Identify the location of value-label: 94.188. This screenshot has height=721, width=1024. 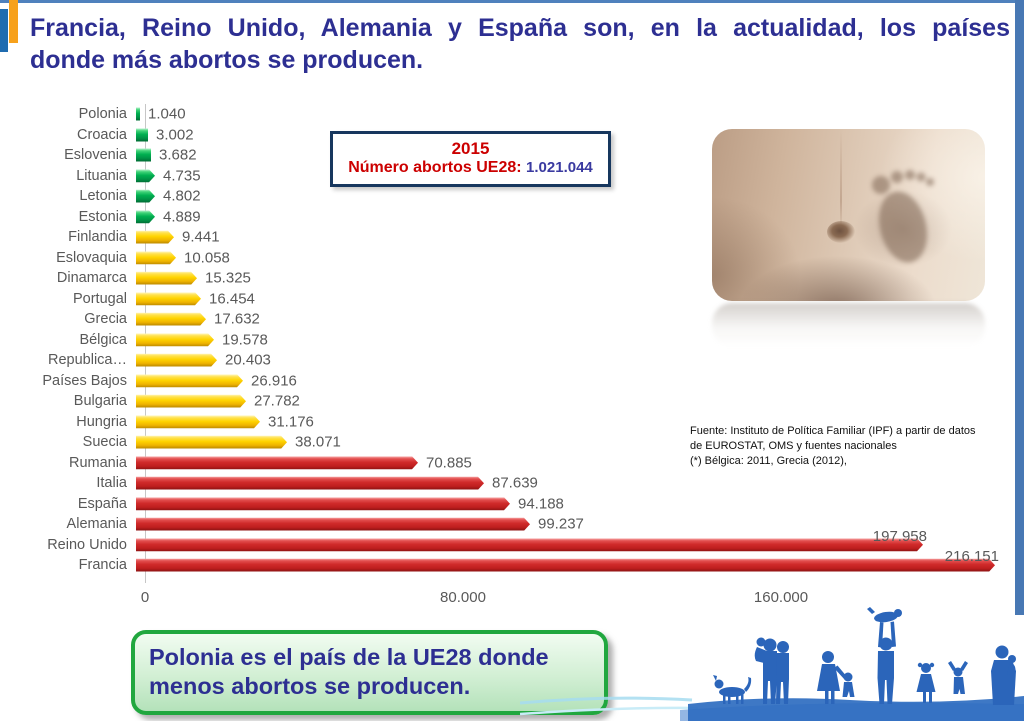
(541, 504).